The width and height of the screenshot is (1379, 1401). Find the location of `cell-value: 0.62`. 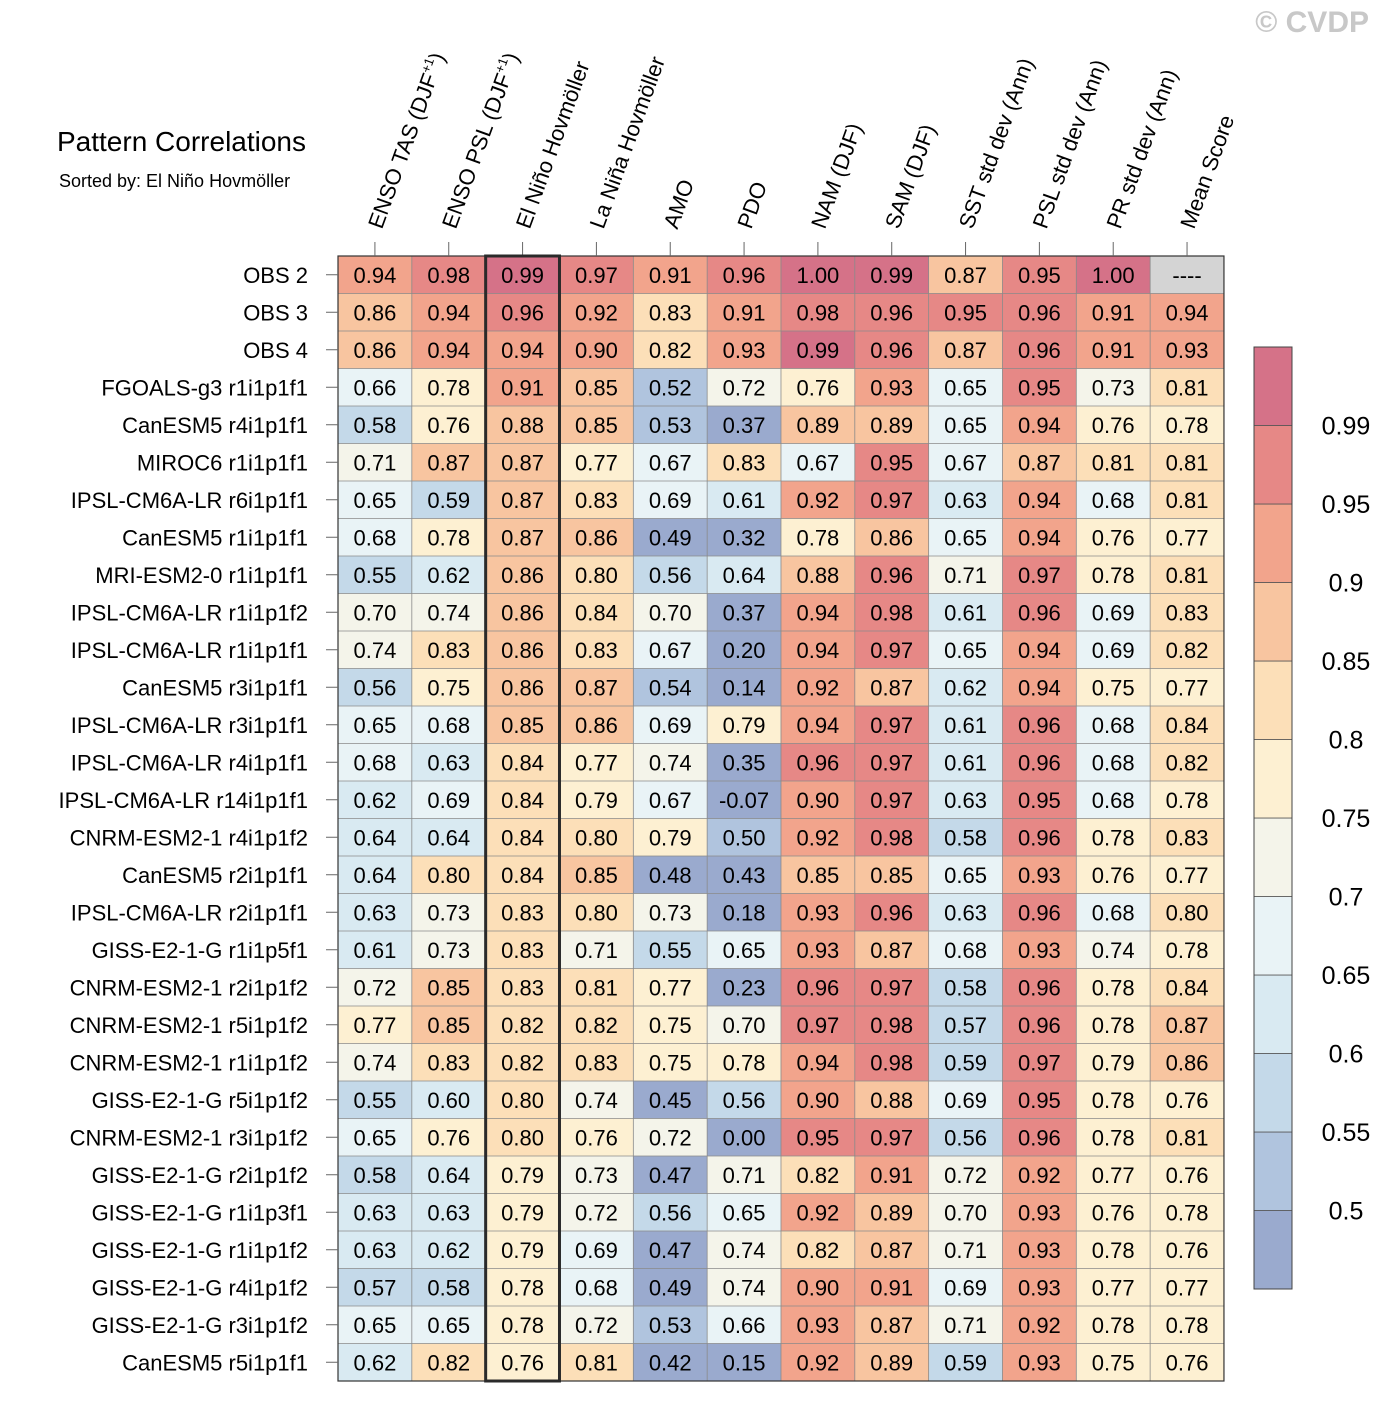

cell-value: 0.62 is located at coordinates (965, 687).